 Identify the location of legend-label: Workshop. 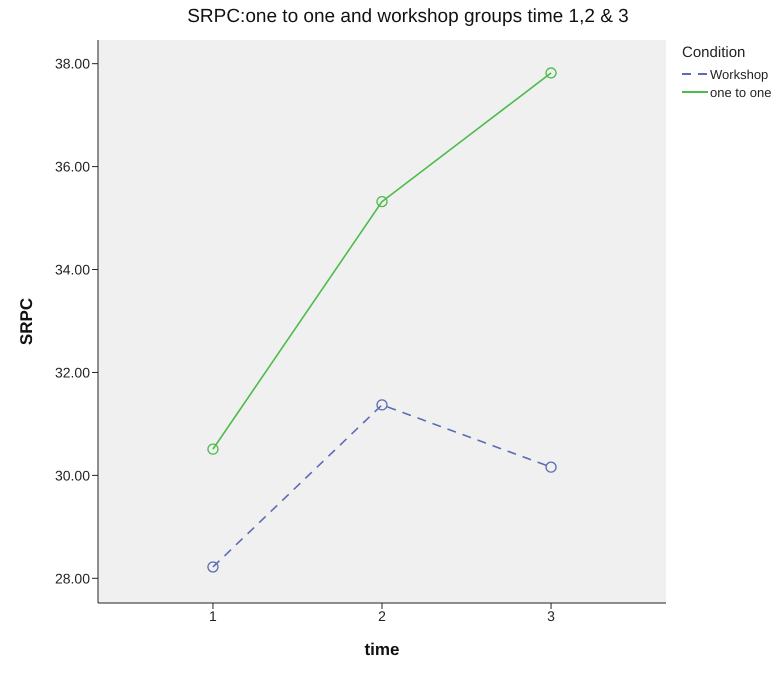
(739, 74).